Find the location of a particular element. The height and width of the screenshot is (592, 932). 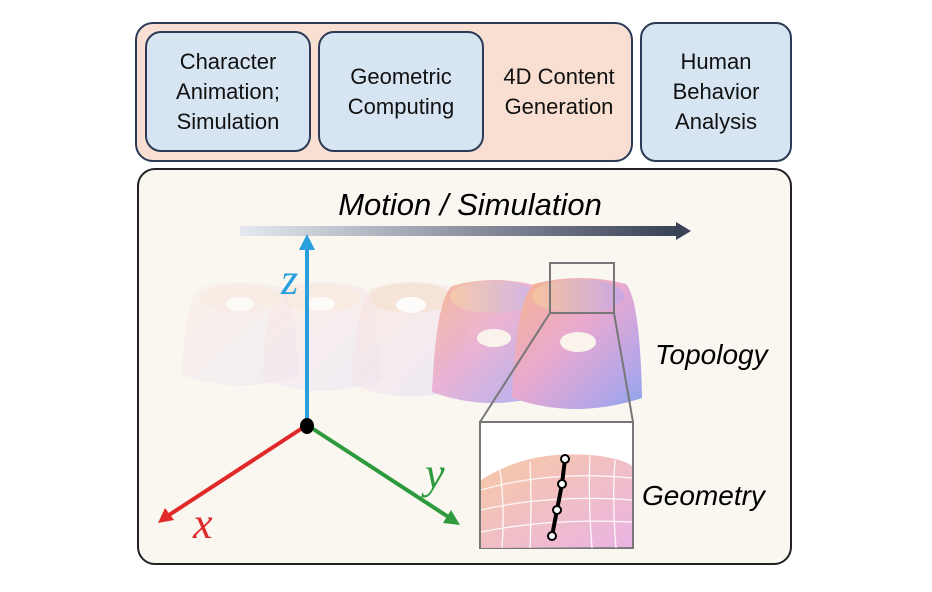

x-axis-label: x is located at coordinates (202, 523).